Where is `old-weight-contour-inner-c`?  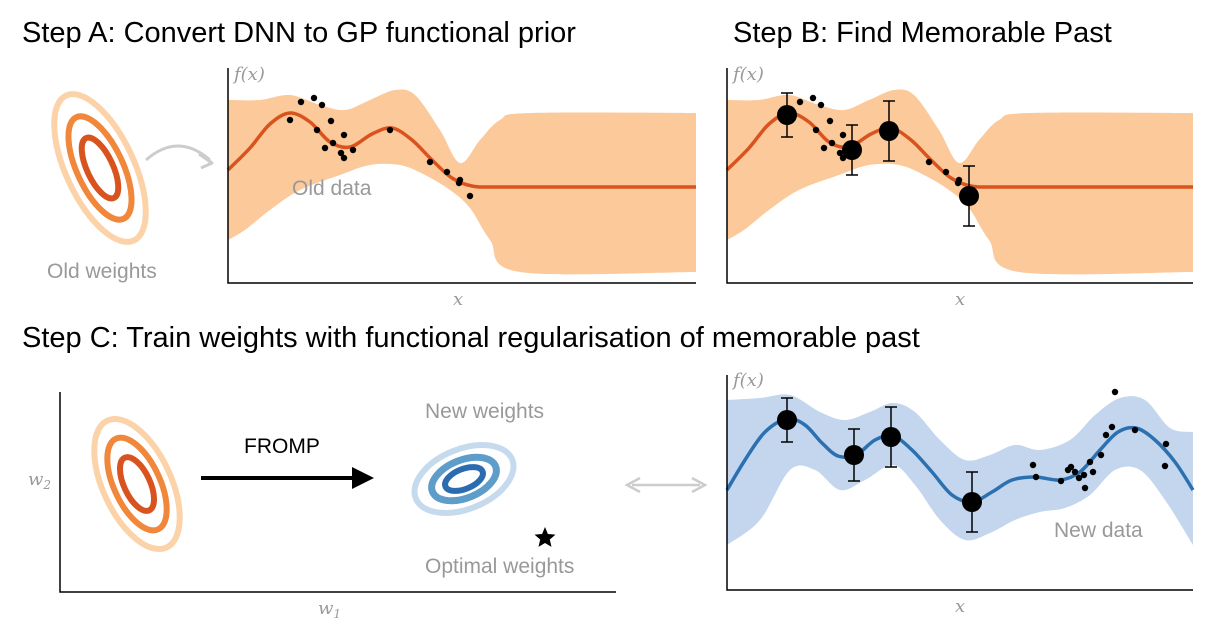 old-weight-contour-inner-c is located at coordinates (137, 484).